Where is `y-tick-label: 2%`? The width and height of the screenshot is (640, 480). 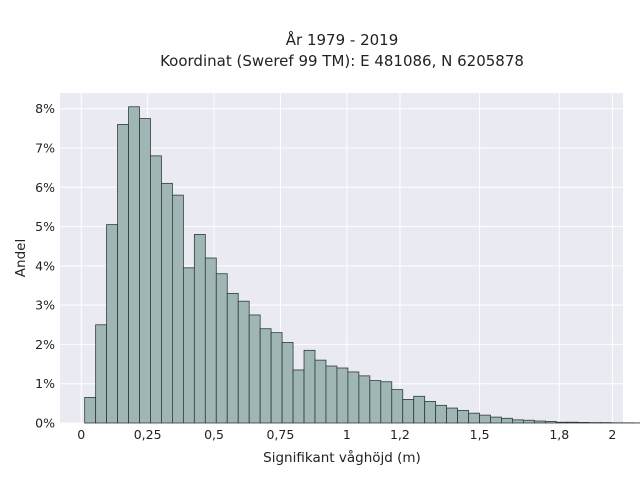 y-tick-label: 2% is located at coordinates (45, 344).